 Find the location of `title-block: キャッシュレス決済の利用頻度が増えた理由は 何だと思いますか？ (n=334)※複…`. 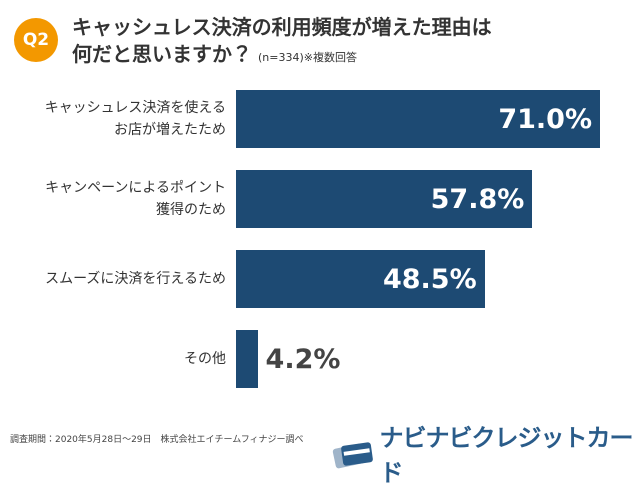

title-block: キャッシュレス決済の利用頻度が増えた理由は 何だと思いますか？ (n=334)※複… is located at coordinates (352, 42).